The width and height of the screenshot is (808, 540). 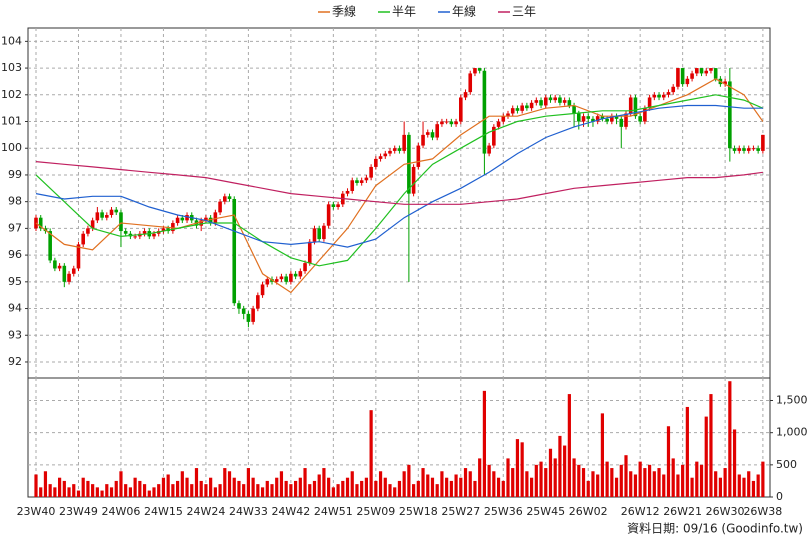 What do you see at coordinates (15, 227) in the screenshot?
I see `y-tick-label: 97` at bounding box center [15, 227].